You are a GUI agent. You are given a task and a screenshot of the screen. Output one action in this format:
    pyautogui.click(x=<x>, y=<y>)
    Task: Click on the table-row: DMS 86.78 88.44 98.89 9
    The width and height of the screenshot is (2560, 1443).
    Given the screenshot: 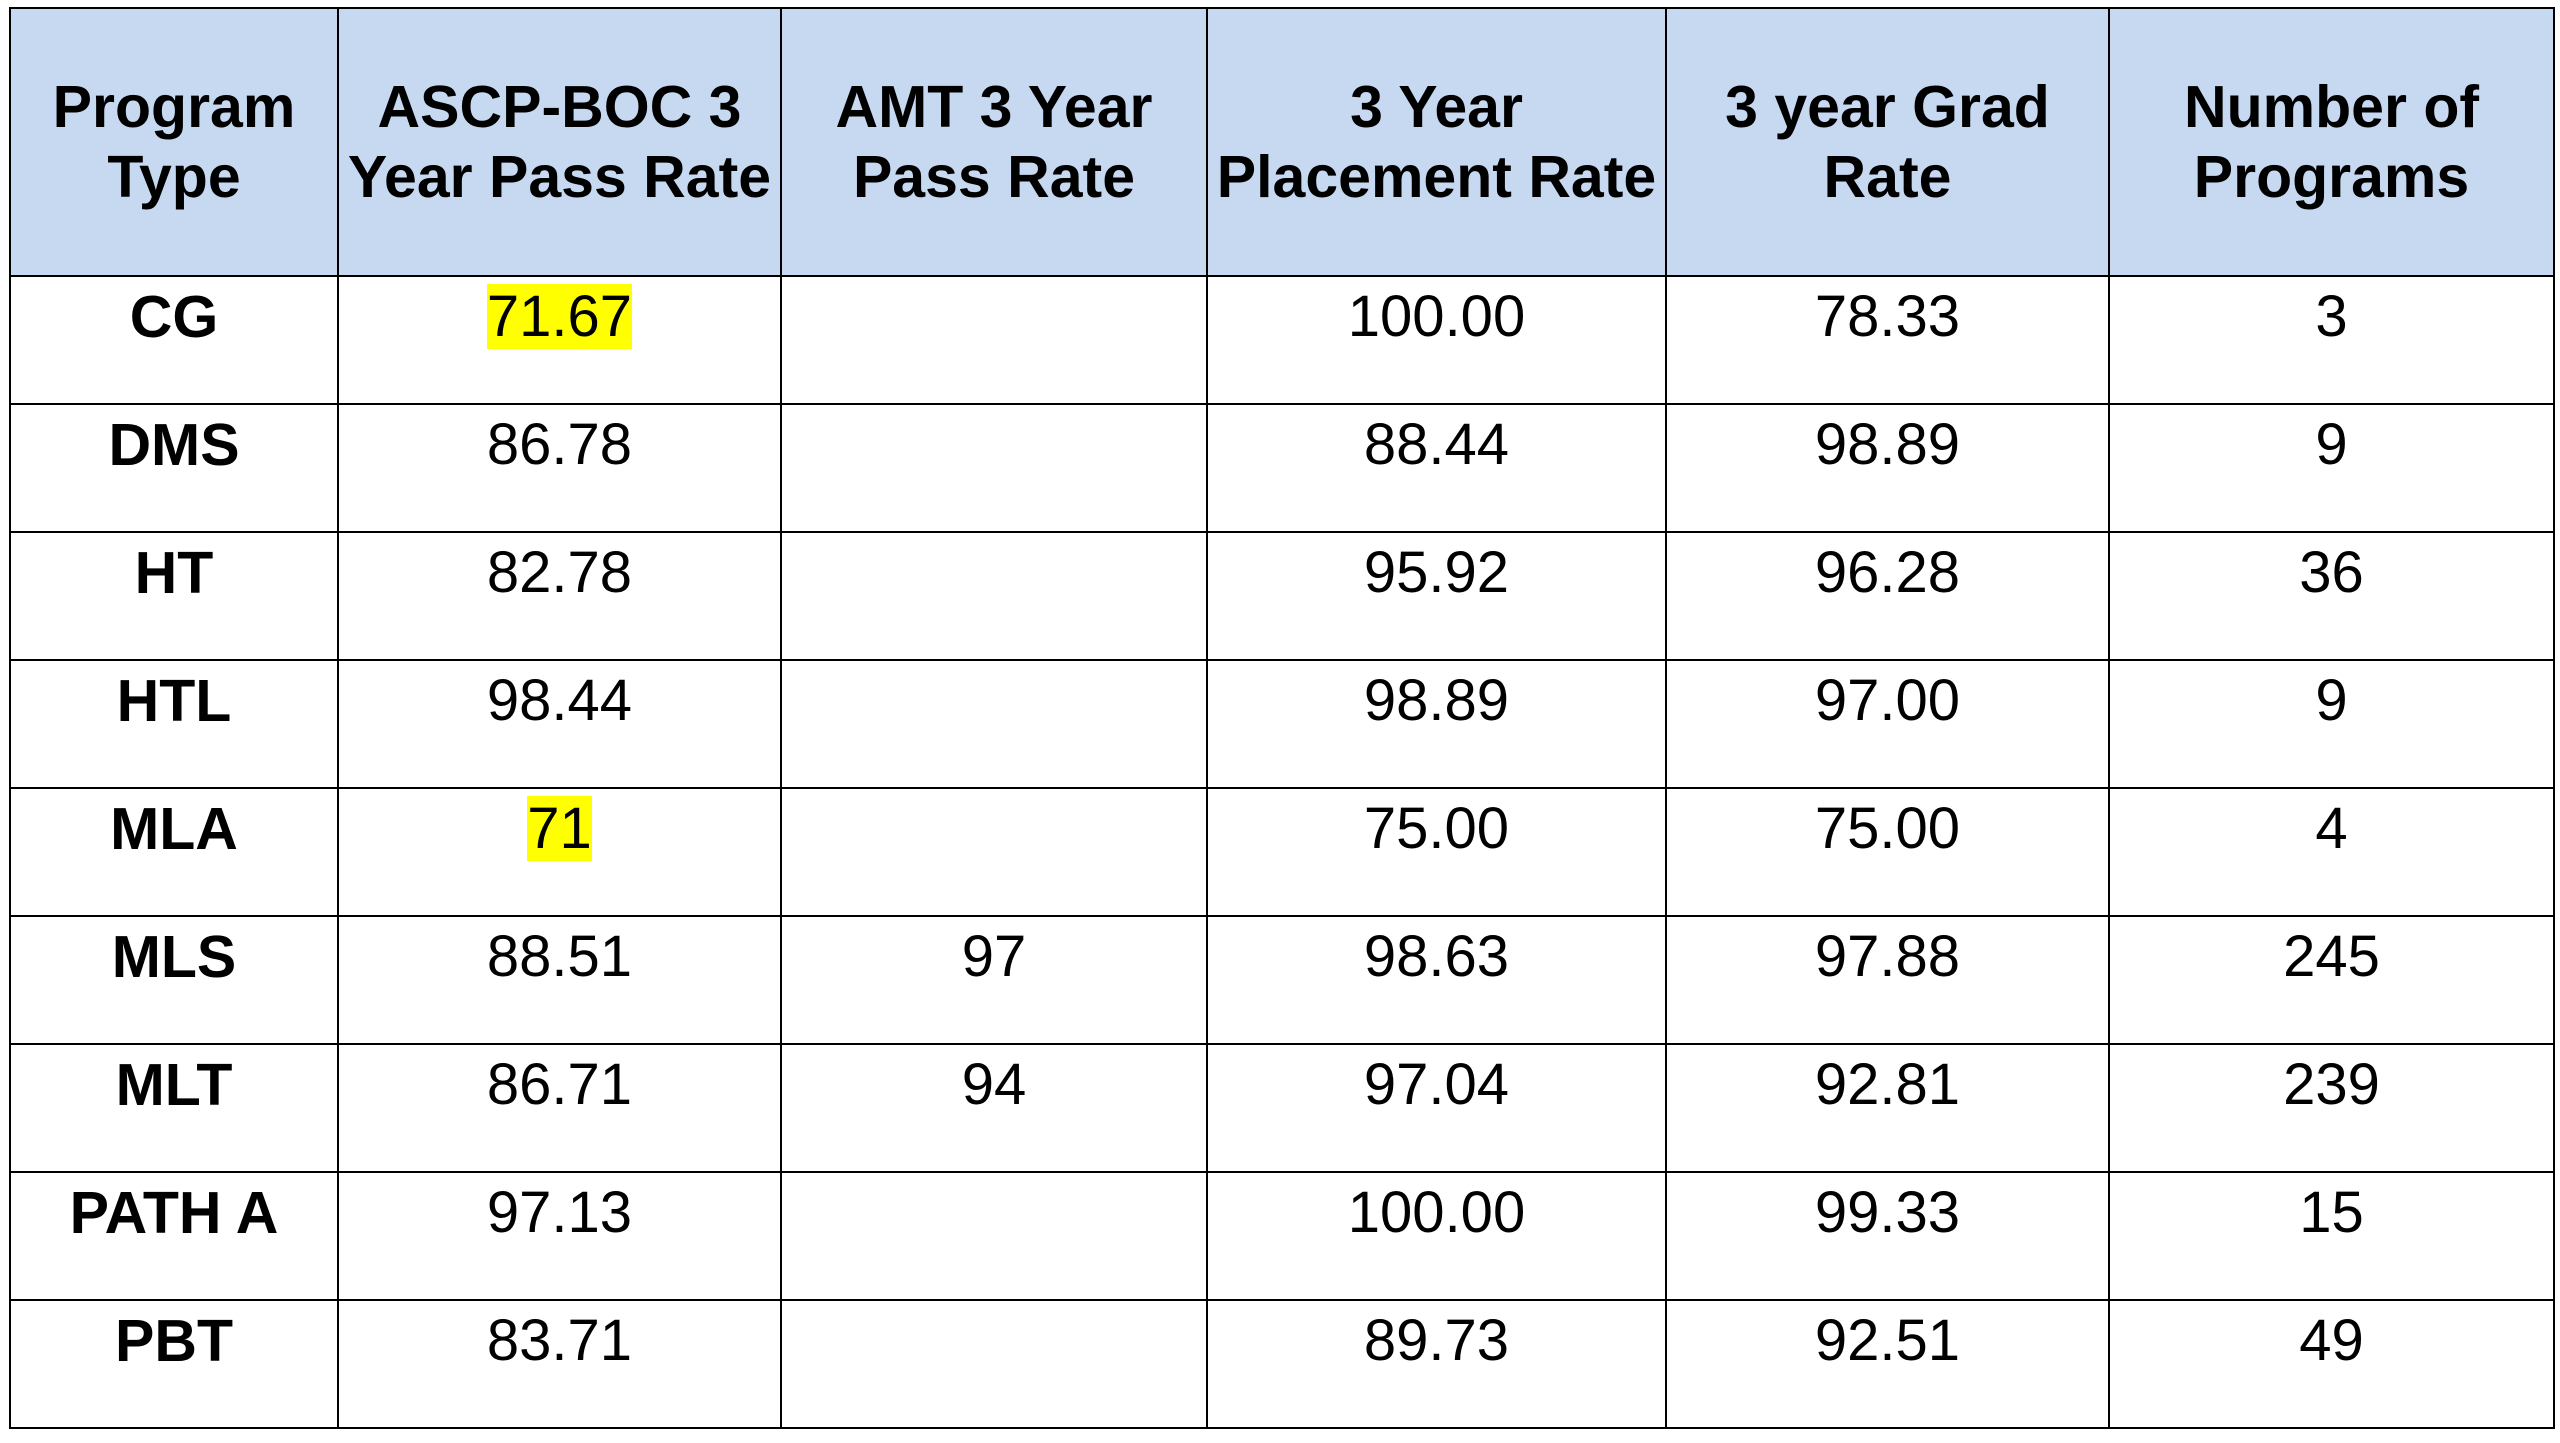 What is the action you would take?
    pyautogui.click(x=1282, y=468)
    